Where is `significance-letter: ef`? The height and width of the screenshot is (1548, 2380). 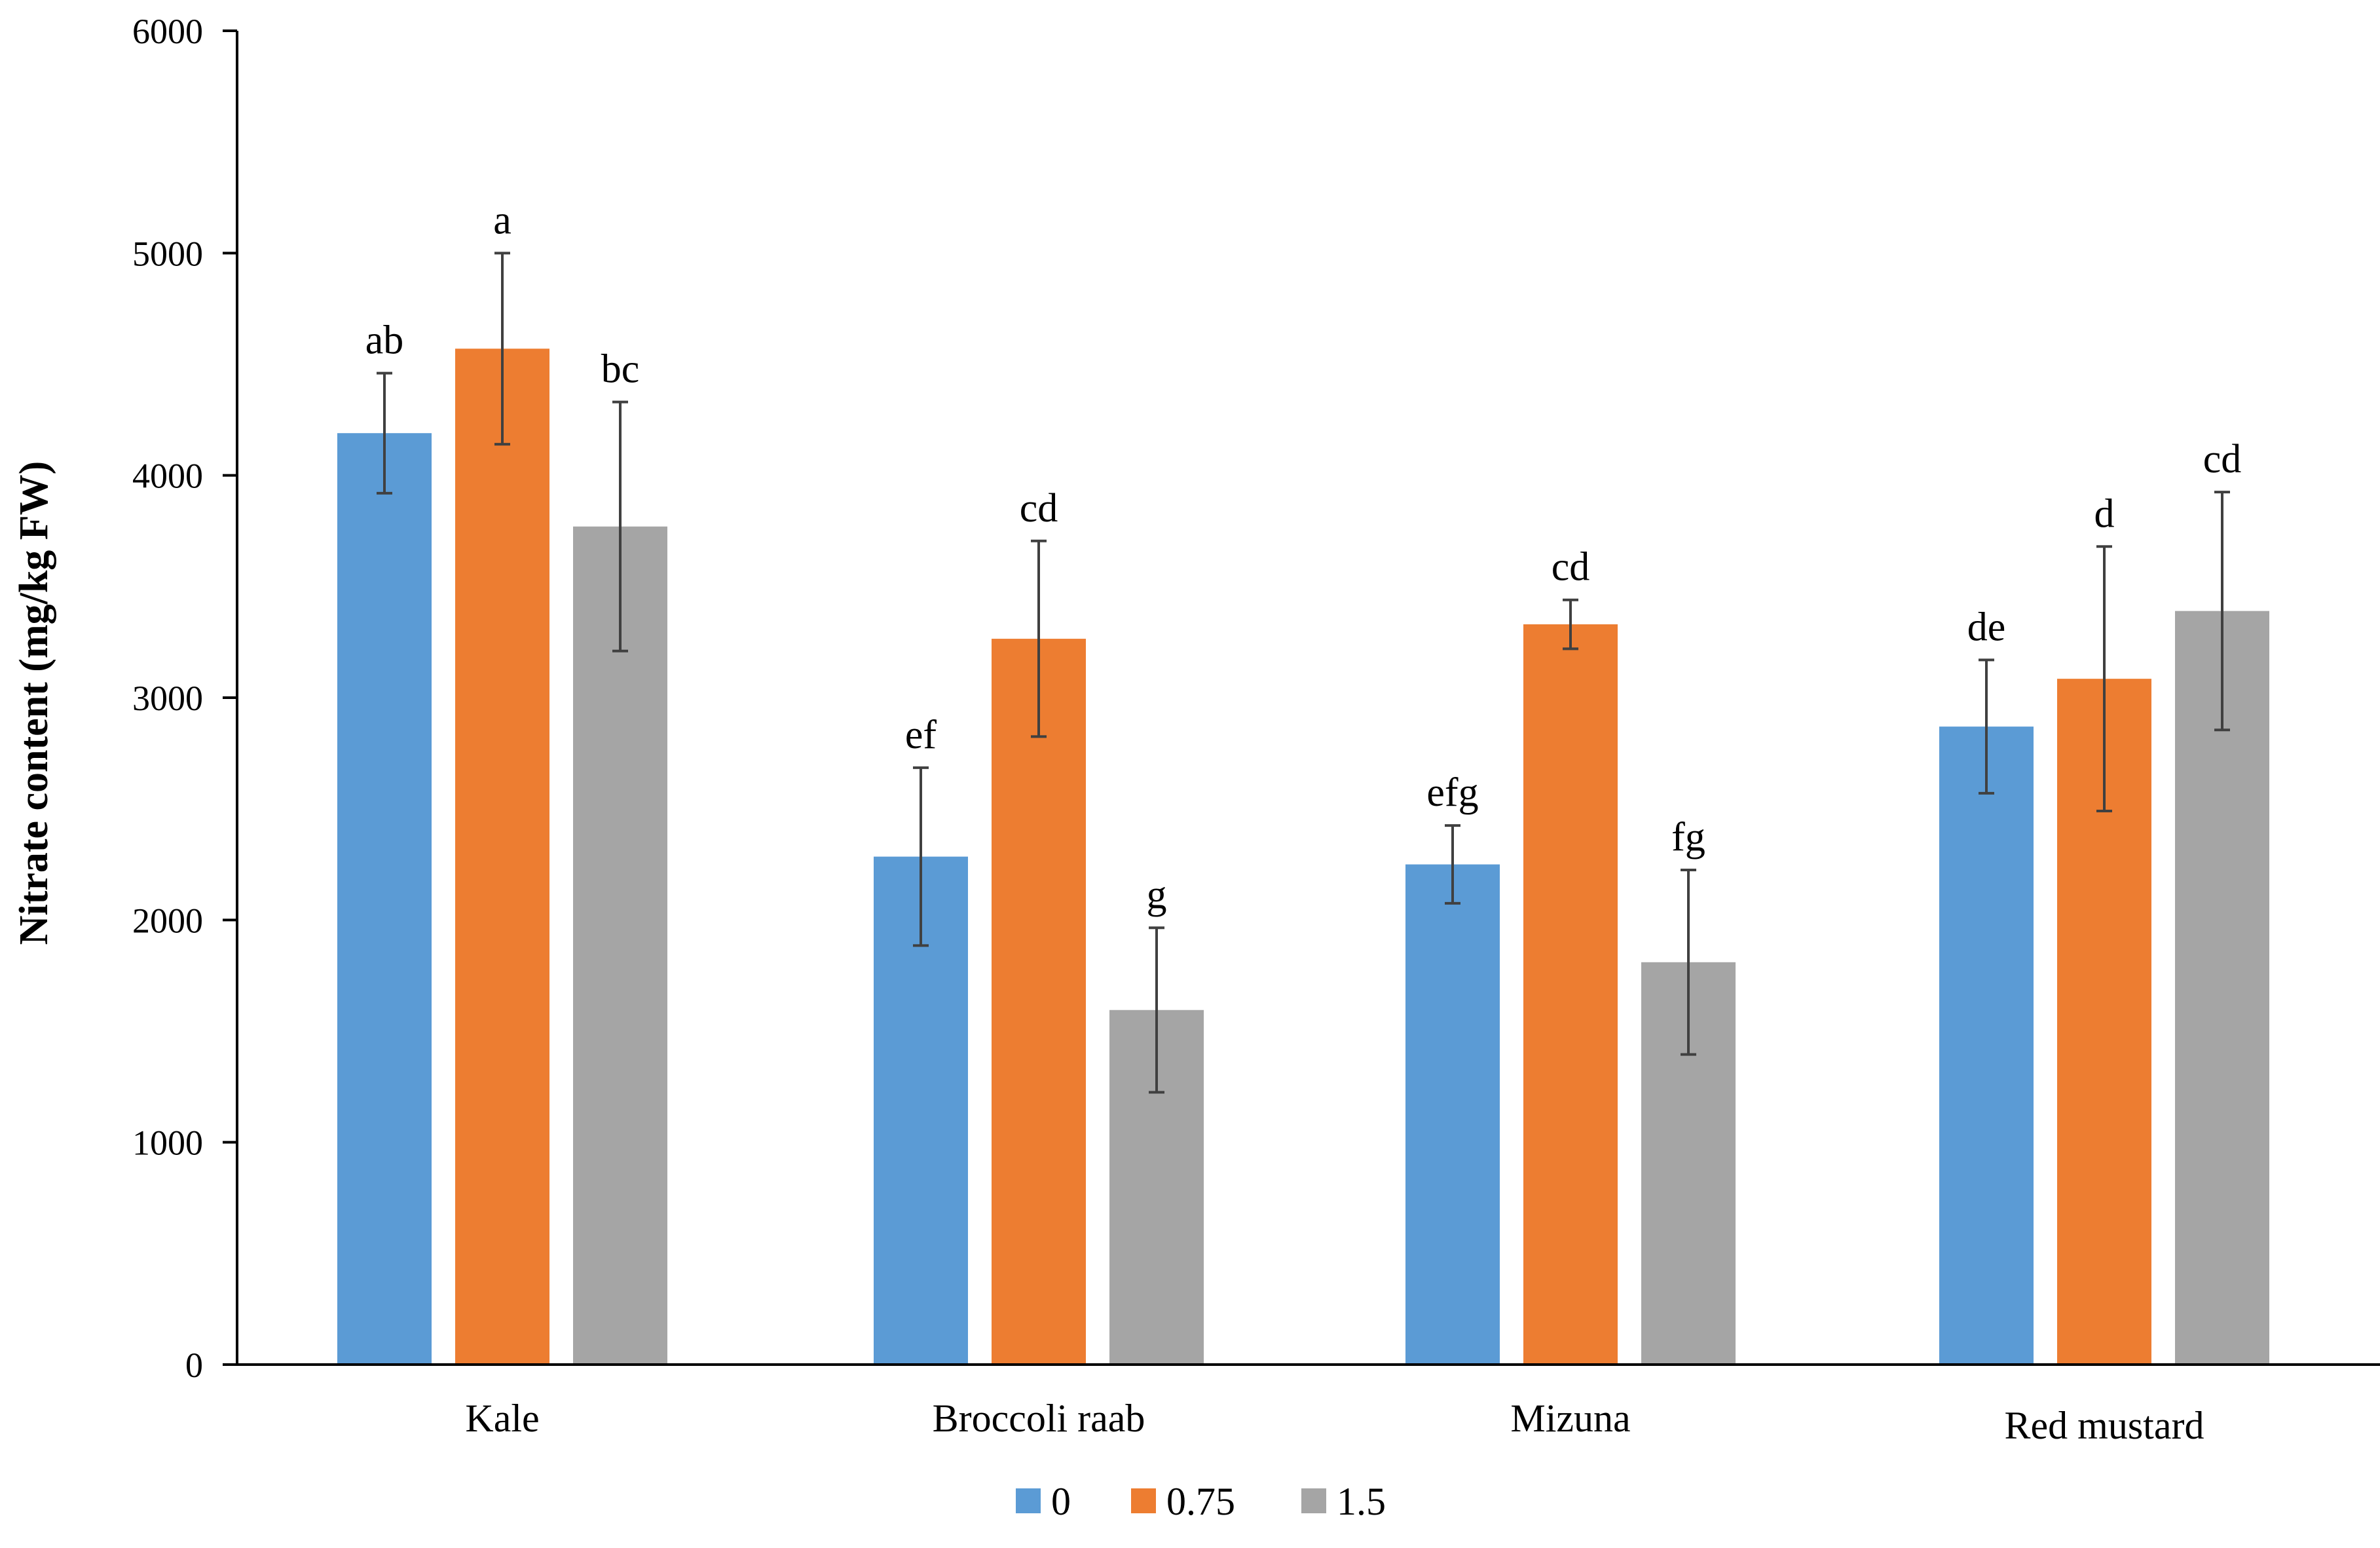 significance-letter: ef is located at coordinates (921, 735).